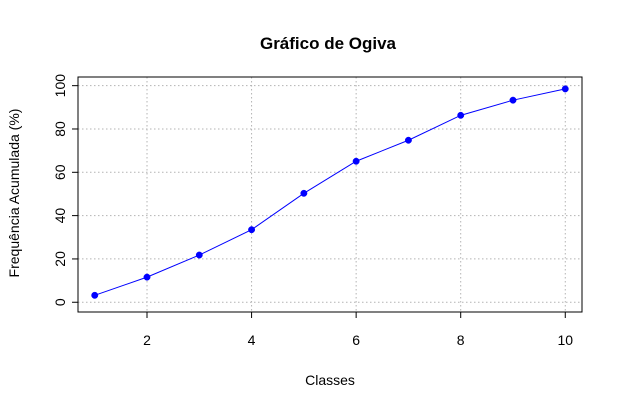 This screenshot has height=409, width=623. What do you see at coordinates (60, 172) in the screenshot?
I see `y-tick-label-60: 60` at bounding box center [60, 172].